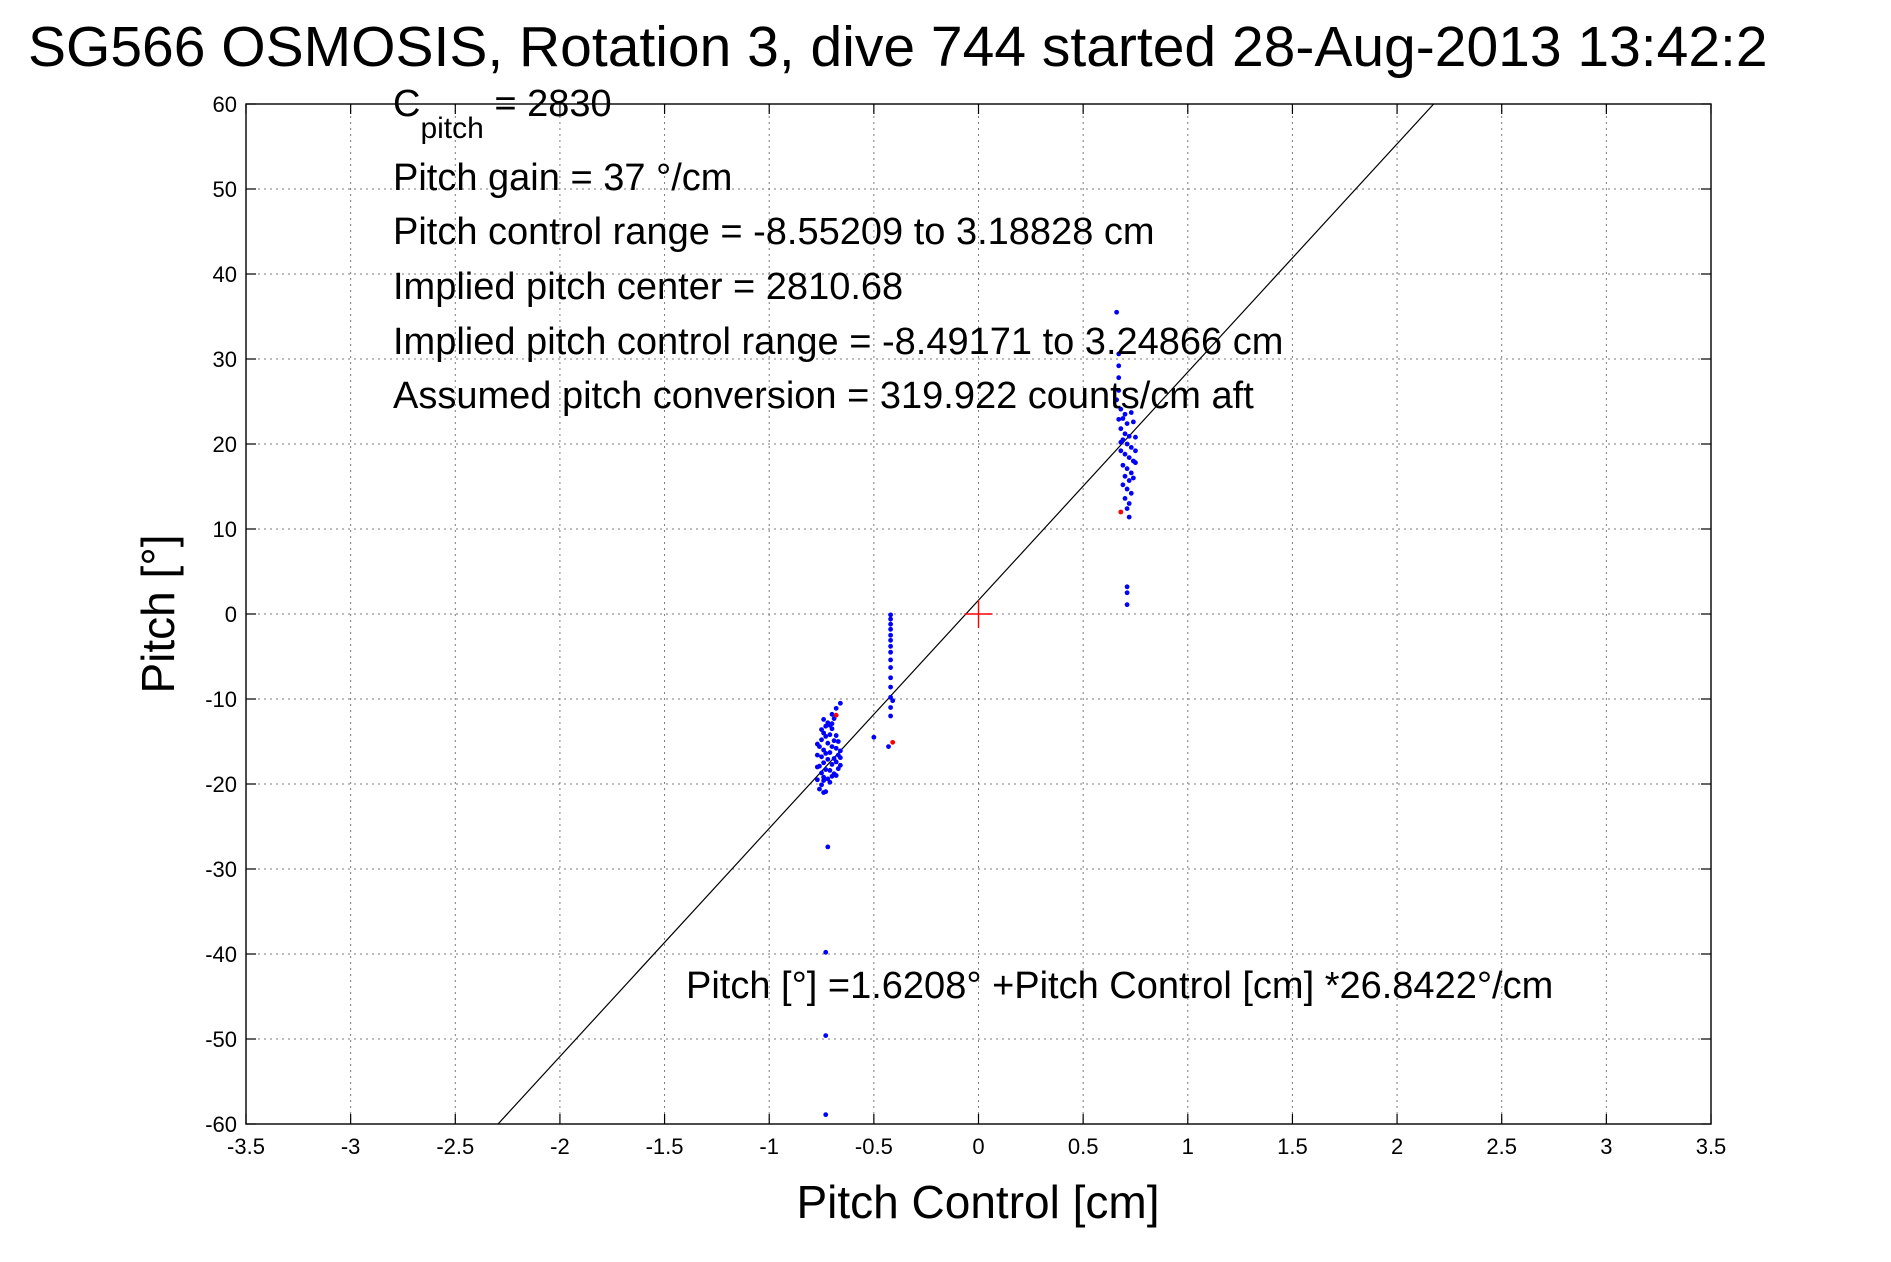  I want to click on pitch-gain-annotation: Pitch gain = 37 °/cm, so click(562, 178).